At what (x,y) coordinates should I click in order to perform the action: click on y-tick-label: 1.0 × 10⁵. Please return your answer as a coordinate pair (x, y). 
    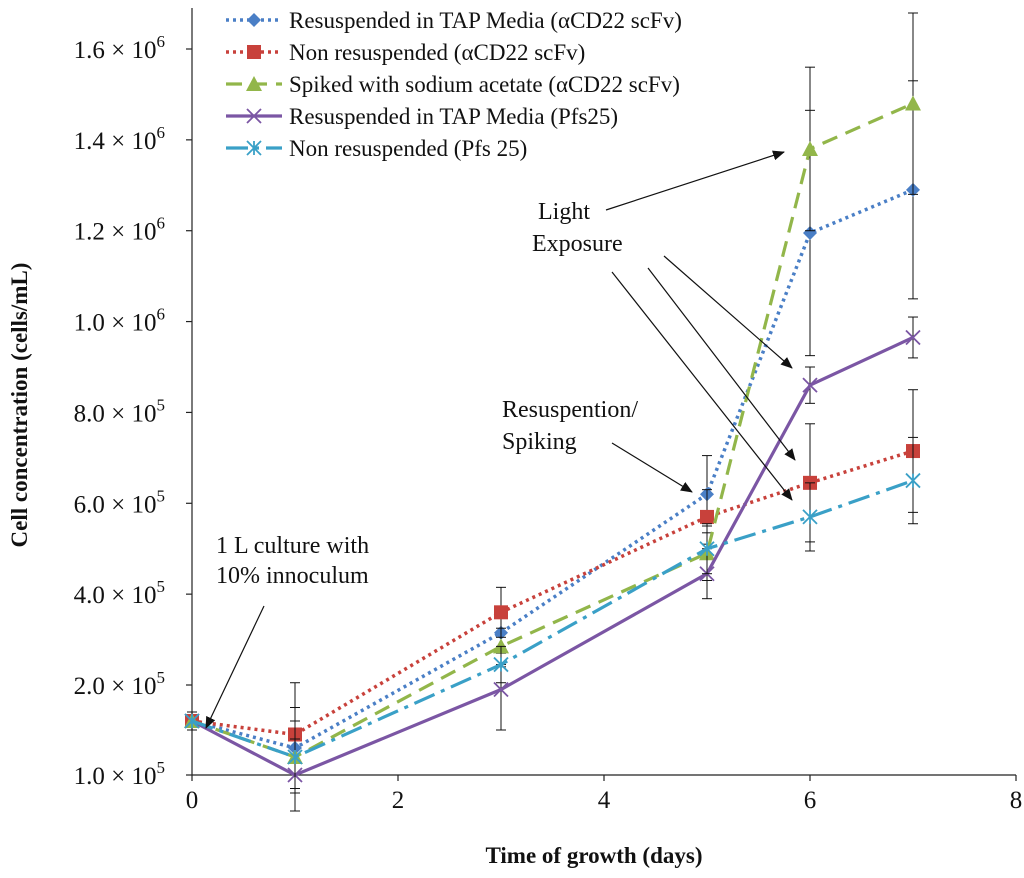
    Looking at the image, I should click on (119, 774).